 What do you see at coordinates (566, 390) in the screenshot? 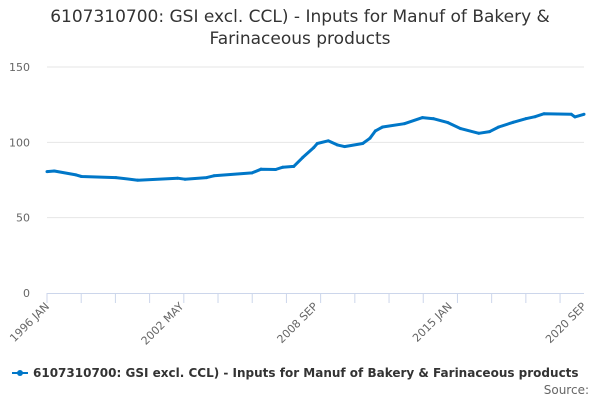
I see `source-label: Source:` at bounding box center [566, 390].